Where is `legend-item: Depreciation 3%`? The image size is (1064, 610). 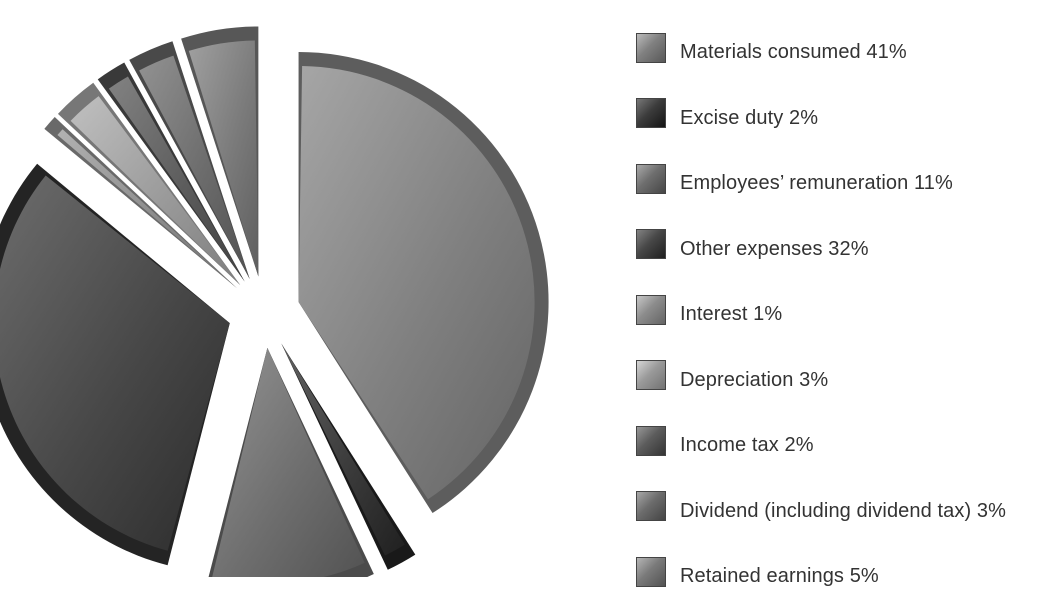 legend-item: Depreciation 3% is located at coordinates (821, 381).